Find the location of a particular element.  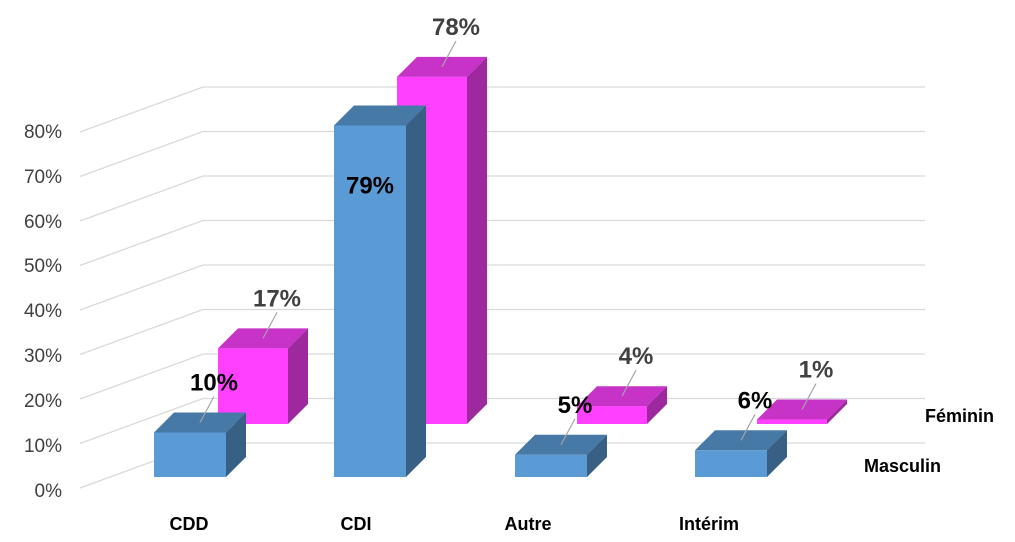

data-label: 10% is located at coordinates (214, 383).